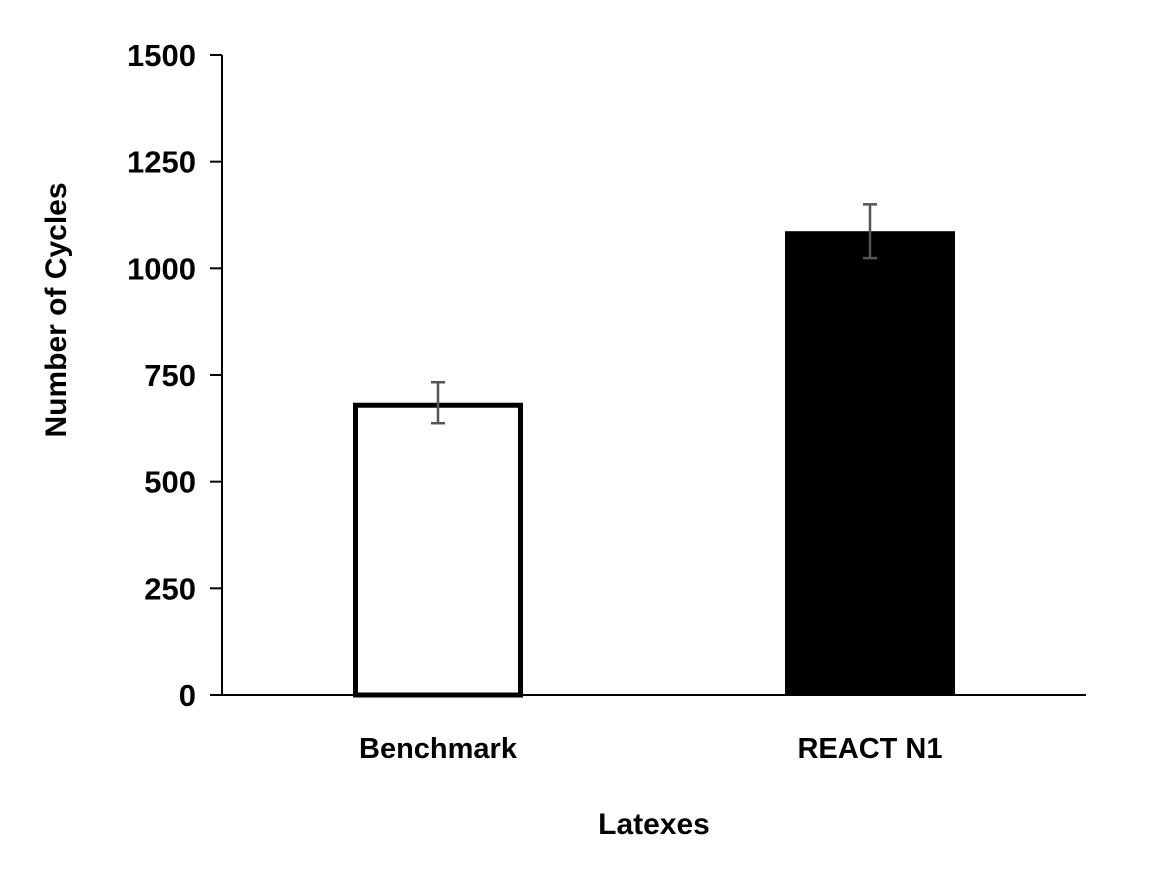  What do you see at coordinates (56, 309) in the screenshot?
I see `y-axis-title: Number of Cycles` at bounding box center [56, 309].